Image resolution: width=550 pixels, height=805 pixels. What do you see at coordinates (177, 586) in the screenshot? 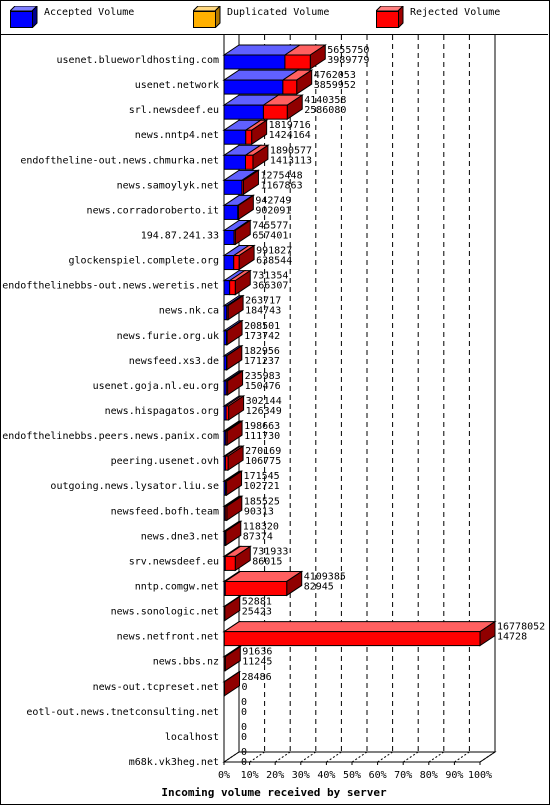
I see `server-label: nntp.comgw.net` at bounding box center [177, 586].